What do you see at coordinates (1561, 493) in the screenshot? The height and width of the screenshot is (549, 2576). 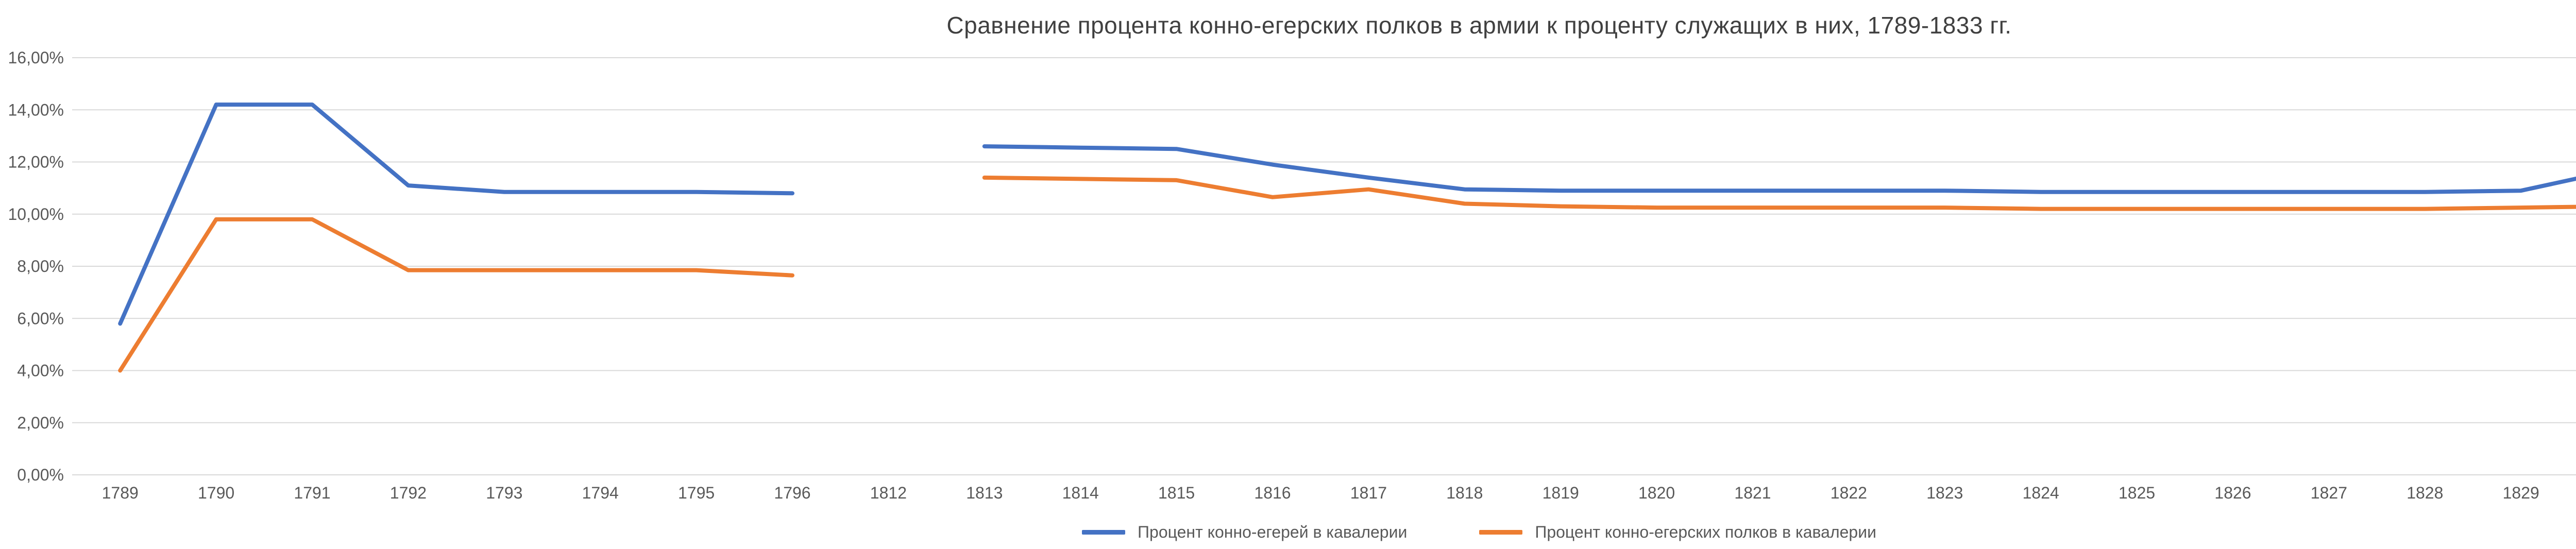 I see `x-axis-tick-label: 1819` at bounding box center [1561, 493].